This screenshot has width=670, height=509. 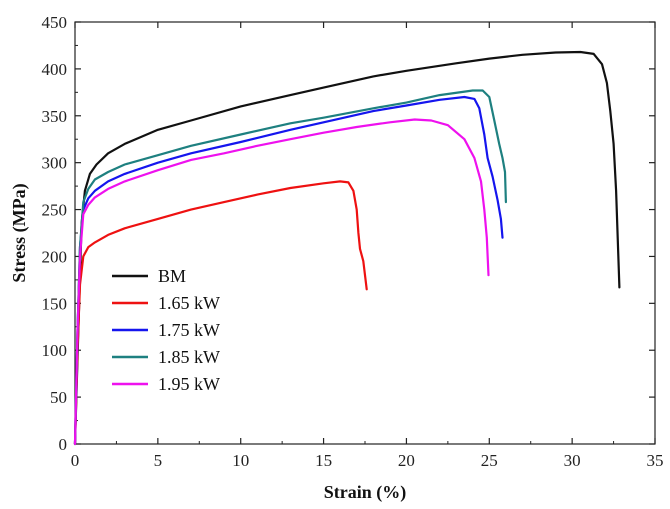 What do you see at coordinates (55, 116) in the screenshot?
I see `y-tick-label: 350` at bounding box center [55, 116].